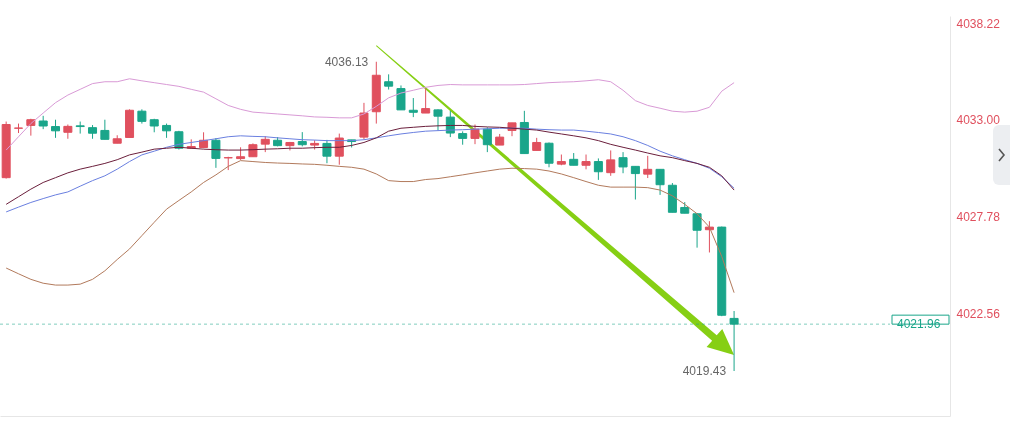  What do you see at coordinates (978, 23) in the screenshot?
I see `y-tick-label: 4038.22` at bounding box center [978, 23].